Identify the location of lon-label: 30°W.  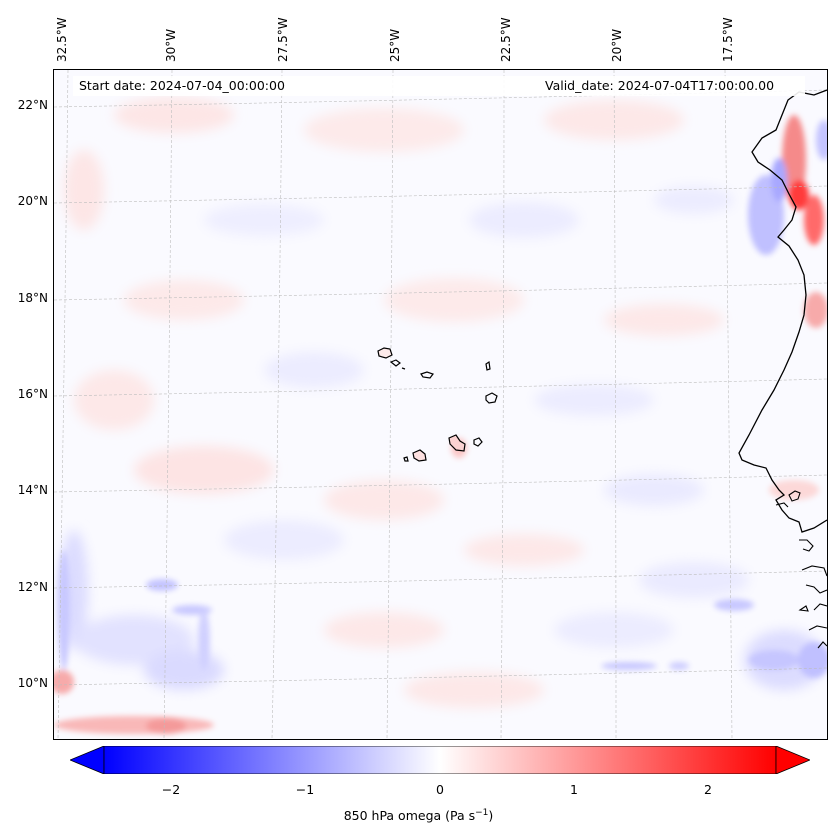
(171, 45).